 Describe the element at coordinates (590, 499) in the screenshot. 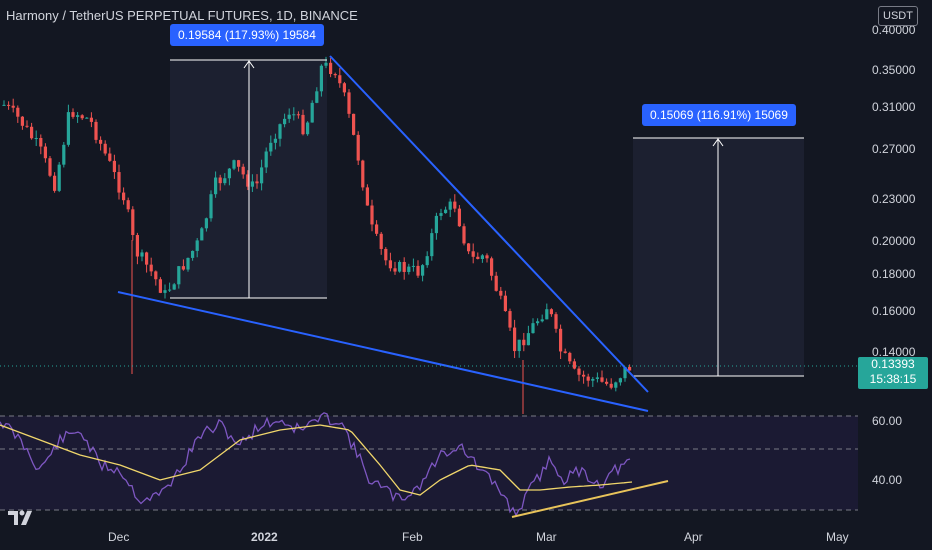

I see `rsi-support-line` at that location.